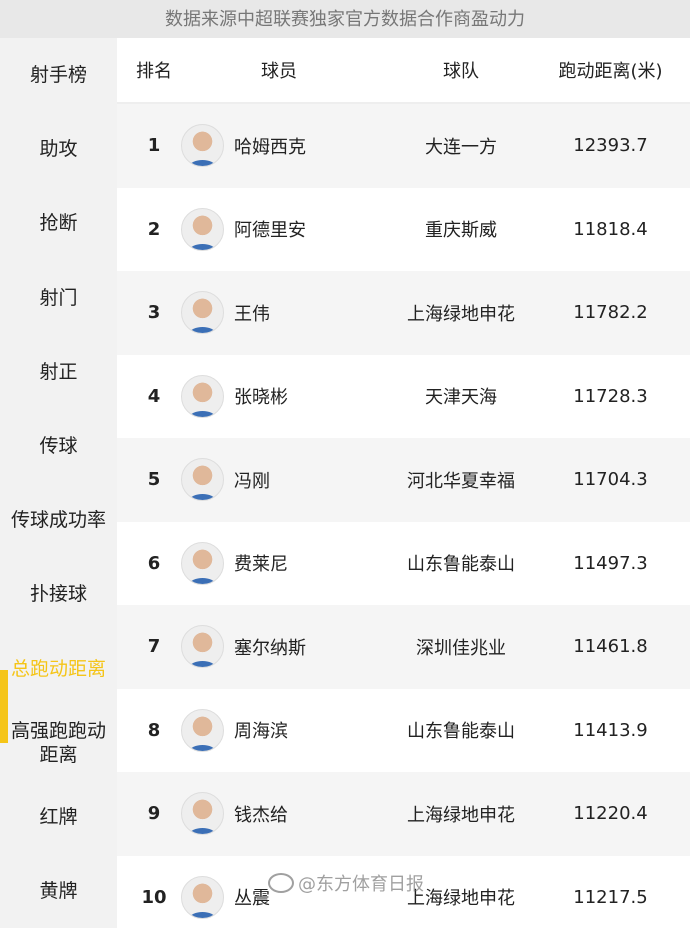  I want to click on sidebar-item: 射门, so click(58, 298).